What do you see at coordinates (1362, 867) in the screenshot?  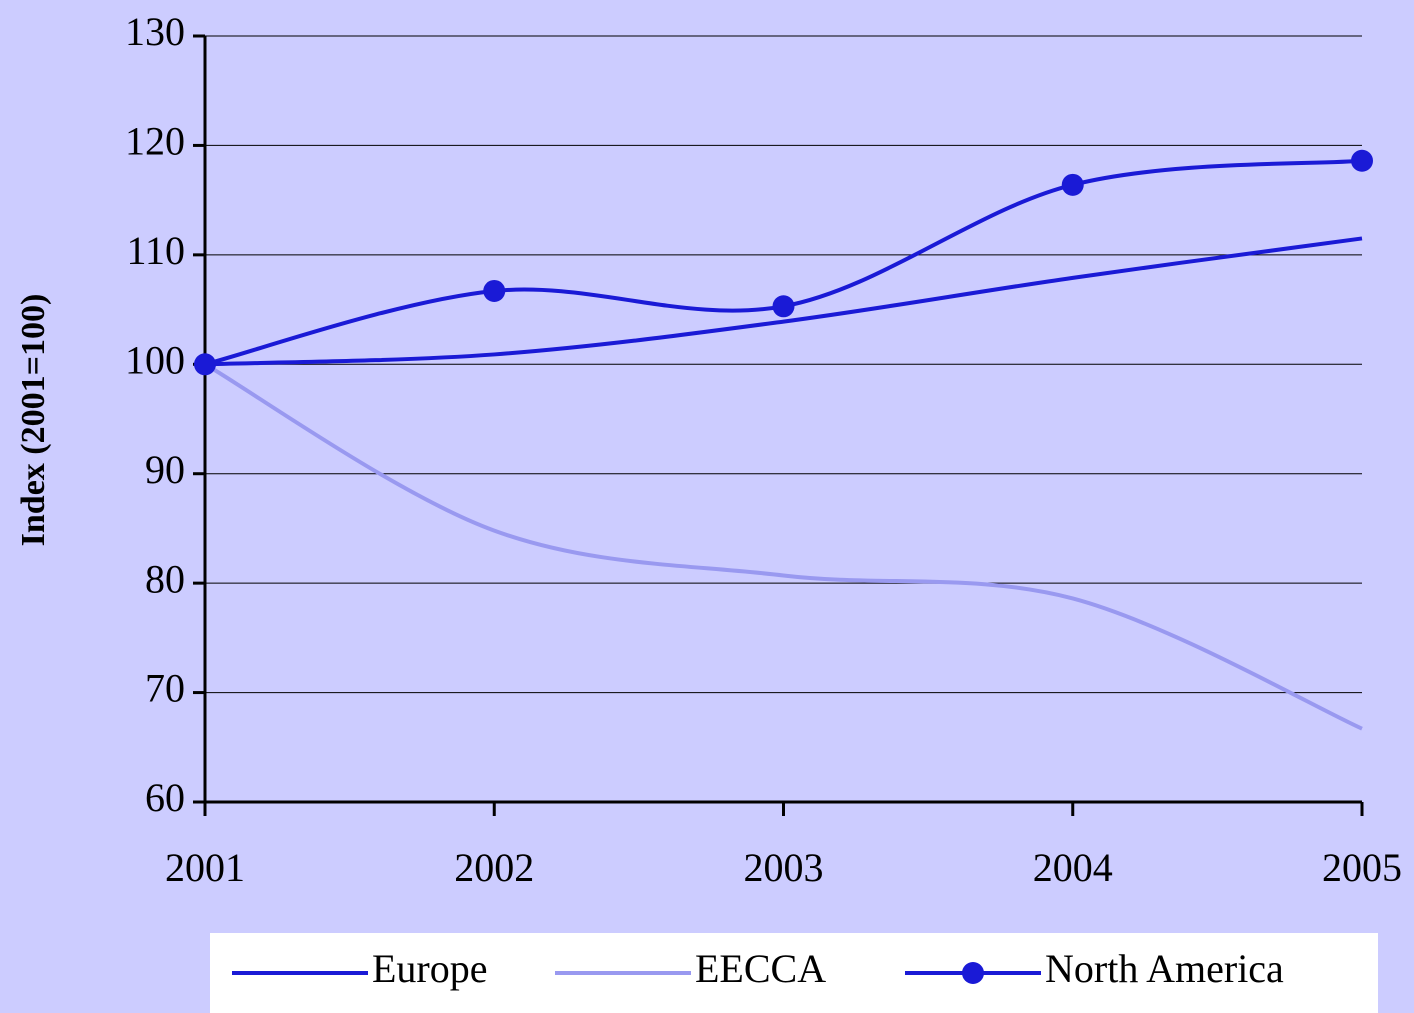 I see `x-tick-label: 2005` at bounding box center [1362, 867].